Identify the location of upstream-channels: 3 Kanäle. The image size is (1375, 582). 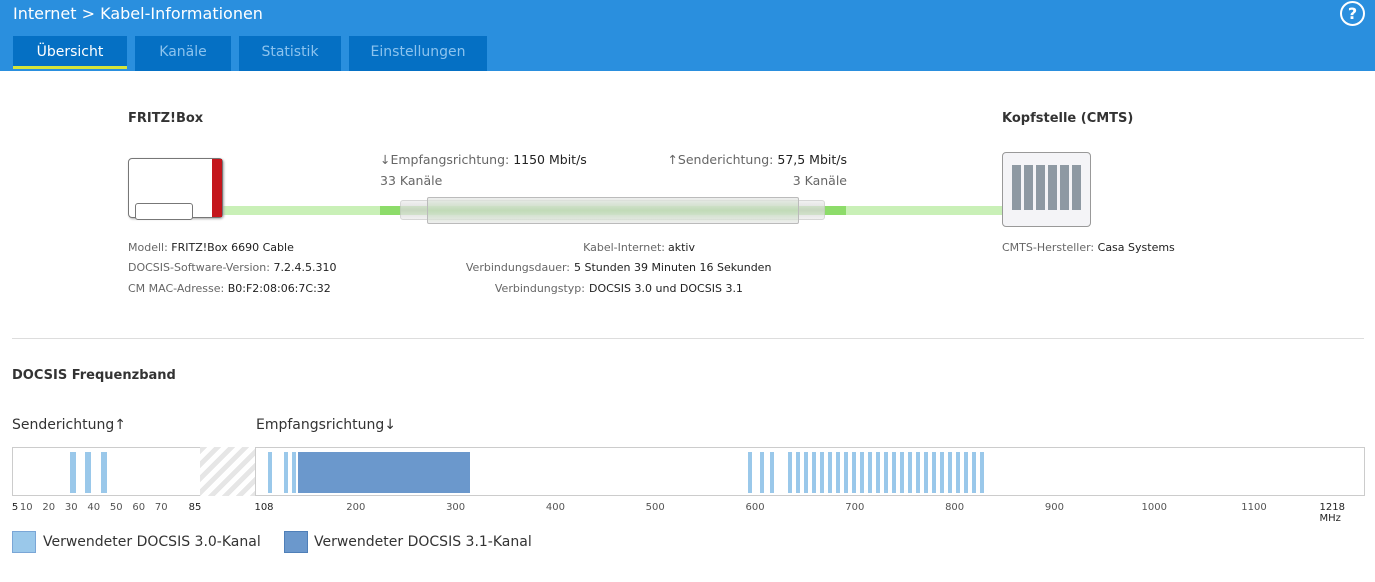
(819, 180).